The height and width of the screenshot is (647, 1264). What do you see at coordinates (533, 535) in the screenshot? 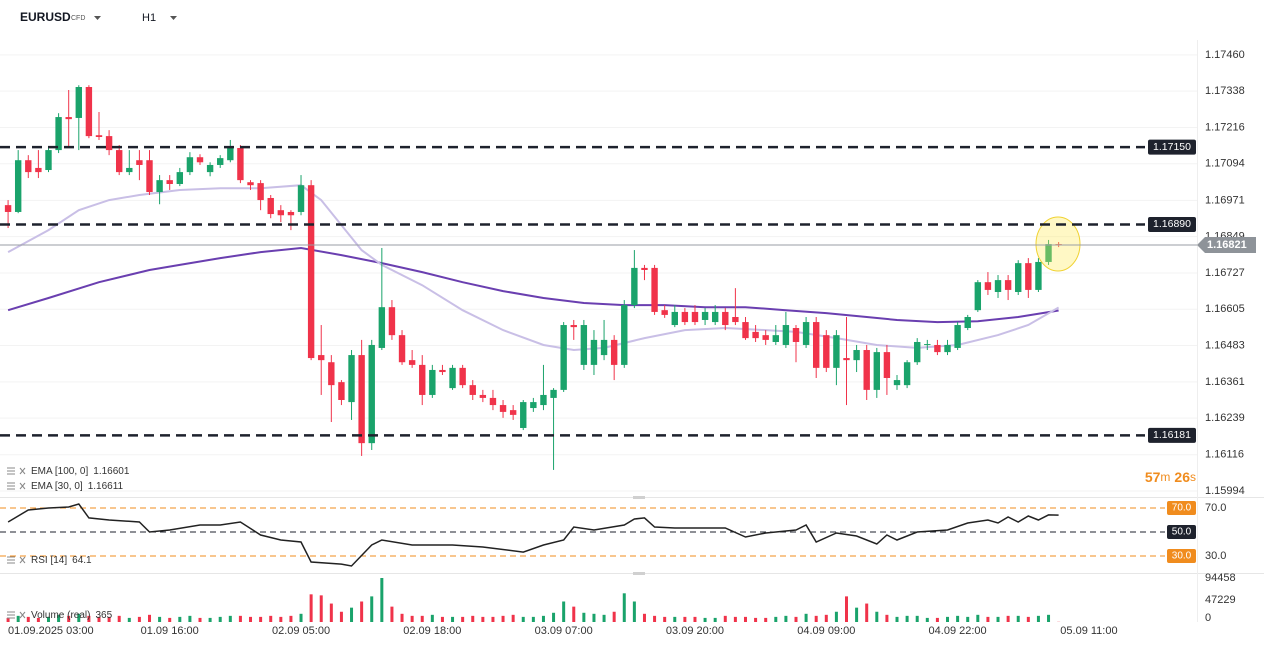
I see `rsi-line` at bounding box center [533, 535].